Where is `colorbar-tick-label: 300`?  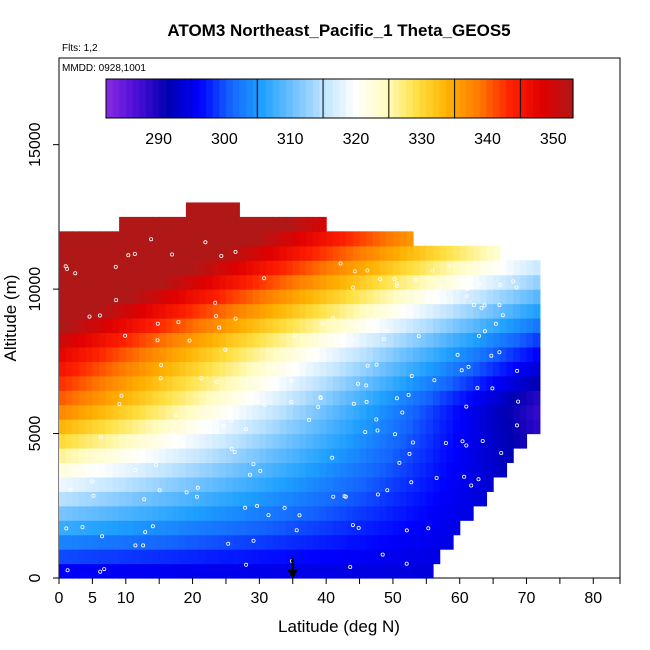 colorbar-tick-label: 300 is located at coordinates (224, 139).